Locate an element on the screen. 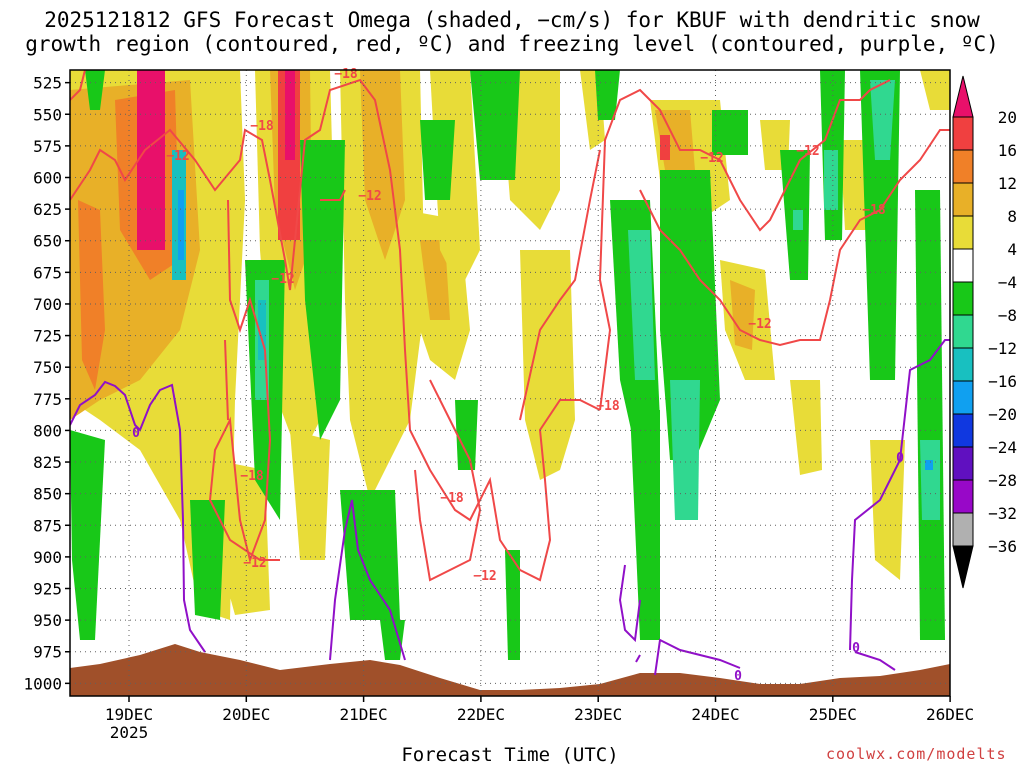  y-tick-label: 725 is located at coordinates (47, 336).